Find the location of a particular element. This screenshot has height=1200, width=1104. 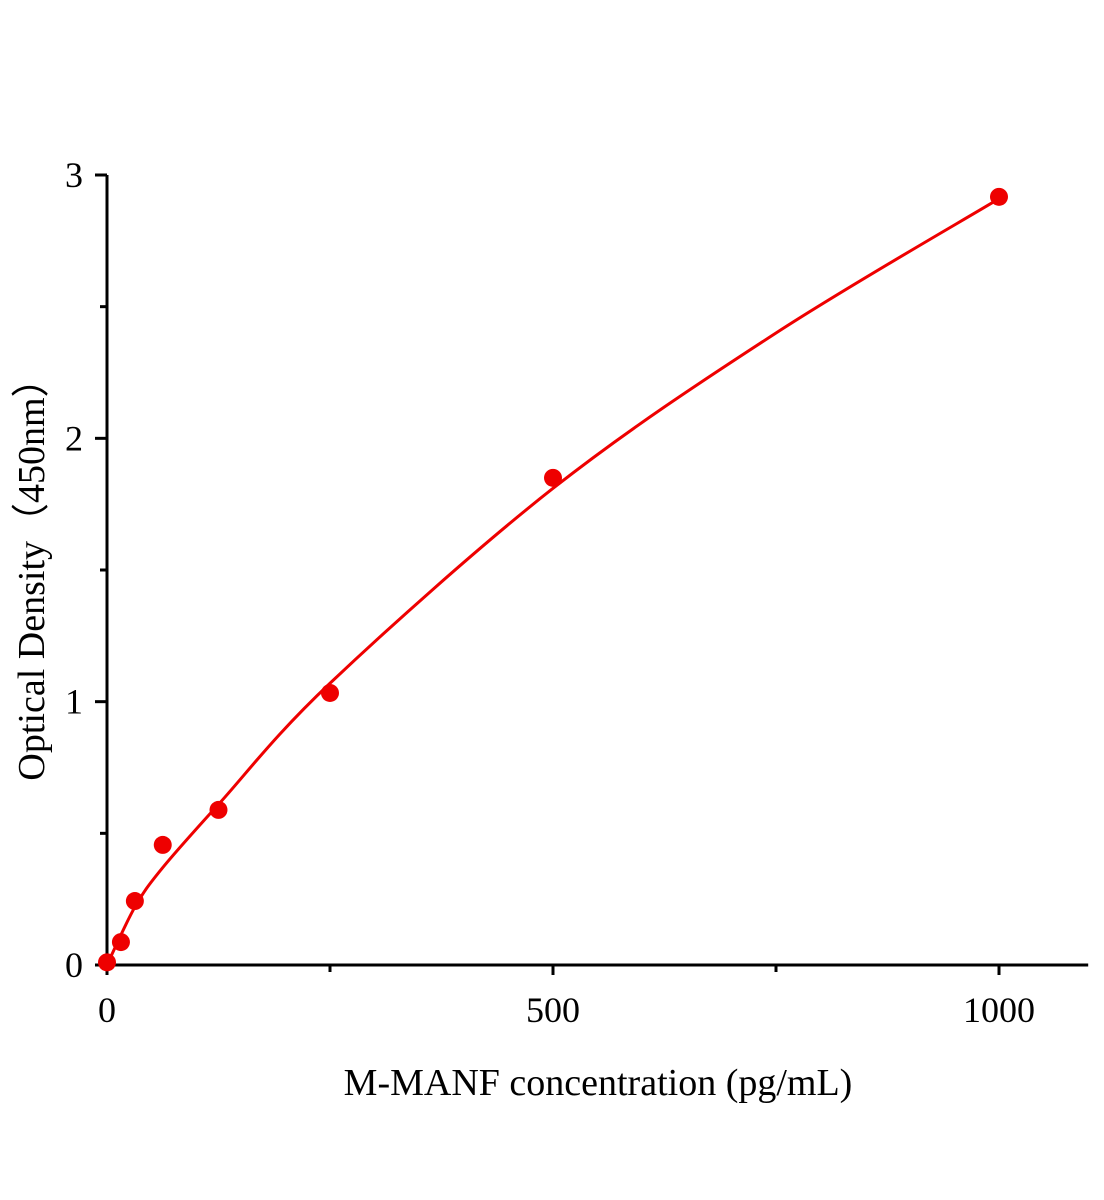

x-tick-label: 0 is located at coordinates (107, 1010).